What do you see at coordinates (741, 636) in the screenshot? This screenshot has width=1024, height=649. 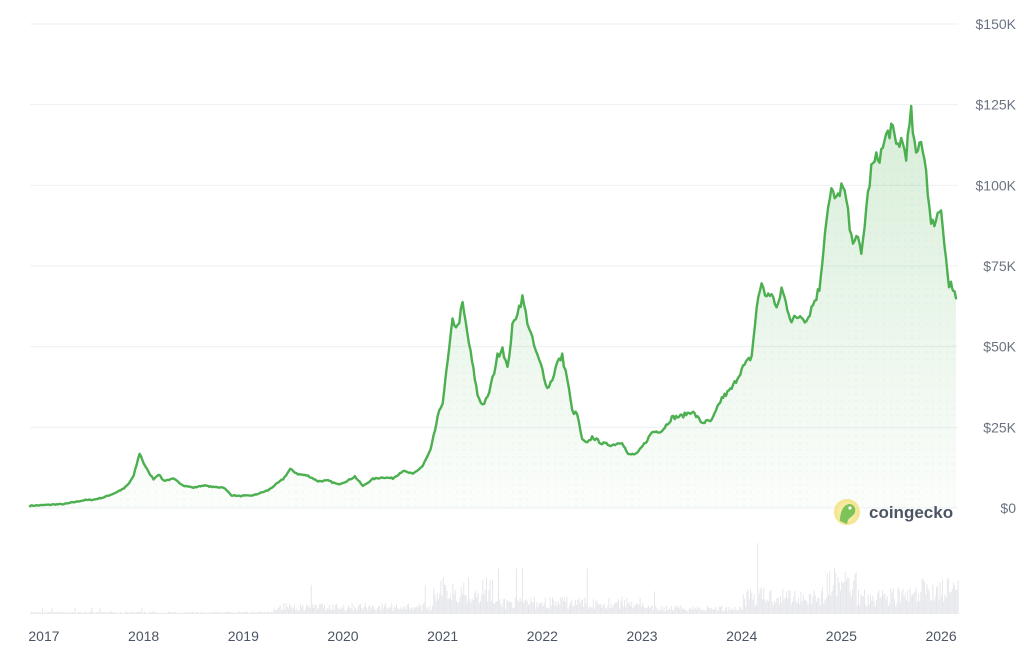 I see `x-tick-label: 2024` at bounding box center [741, 636].